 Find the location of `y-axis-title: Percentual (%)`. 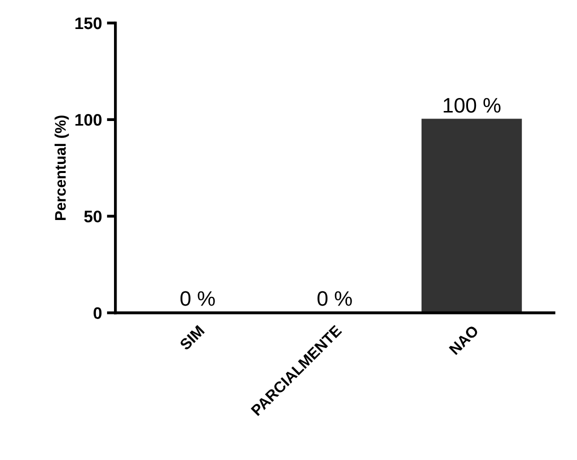

y-axis-title: Percentual (%) is located at coordinates (61, 168).